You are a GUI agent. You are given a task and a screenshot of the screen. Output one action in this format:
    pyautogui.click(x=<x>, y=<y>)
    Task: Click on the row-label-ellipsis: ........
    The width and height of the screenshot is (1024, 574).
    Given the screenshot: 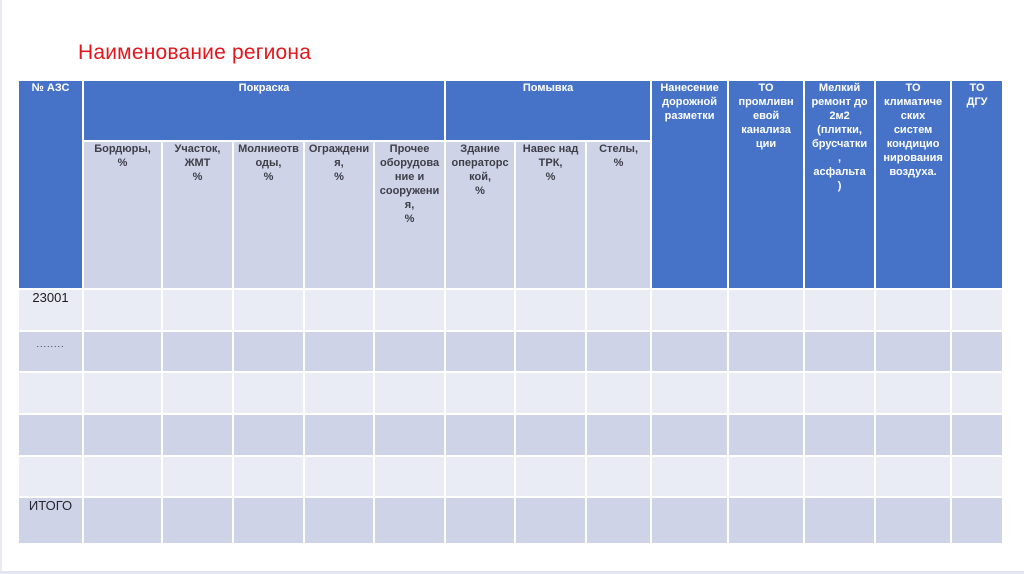 What is the action you would take?
    pyautogui.click(x=50, y=351)
    